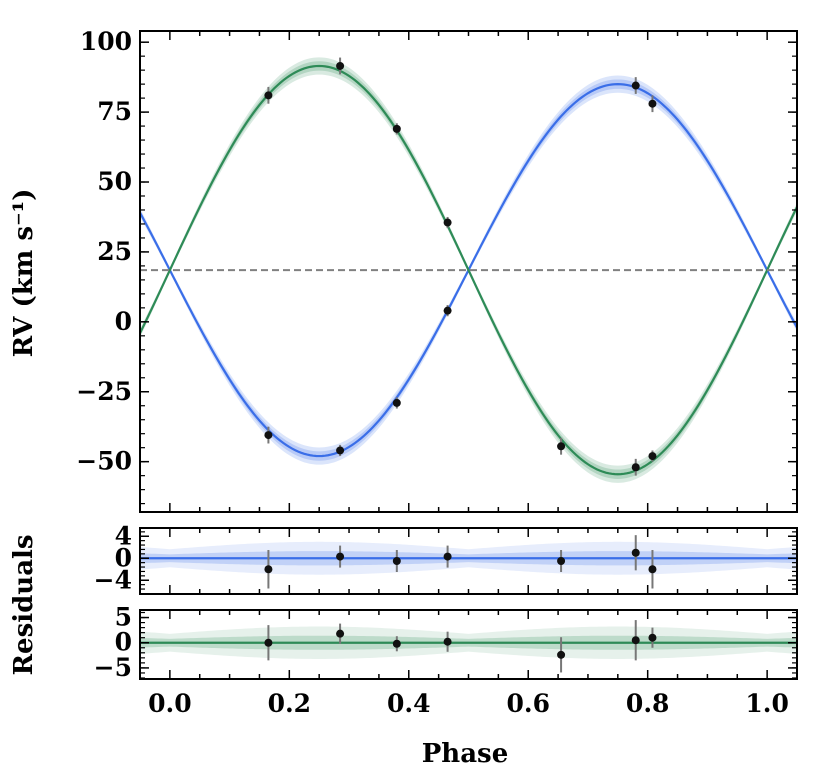  Describe the element at coordinates (123, 535) in the screenshot. I see `y-tick-label: 4` at that location.